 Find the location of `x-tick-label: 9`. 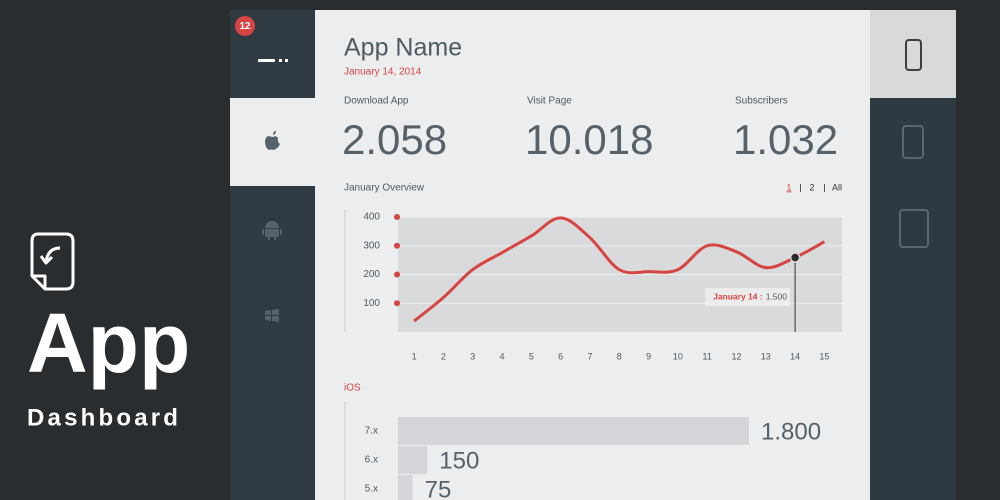

x-tick-label: 9 is located at coordinates (648, 356).